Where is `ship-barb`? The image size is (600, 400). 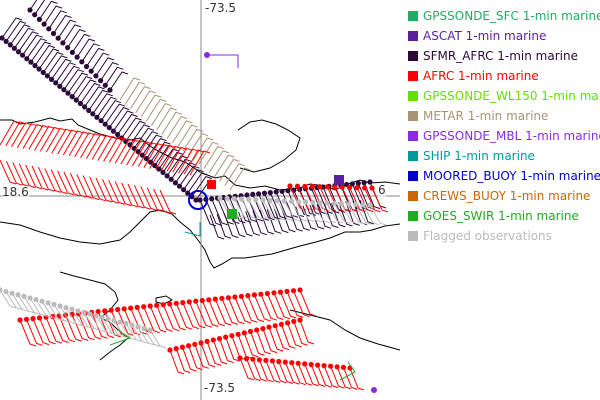 ship-barb is located at coordinates (192, 229).